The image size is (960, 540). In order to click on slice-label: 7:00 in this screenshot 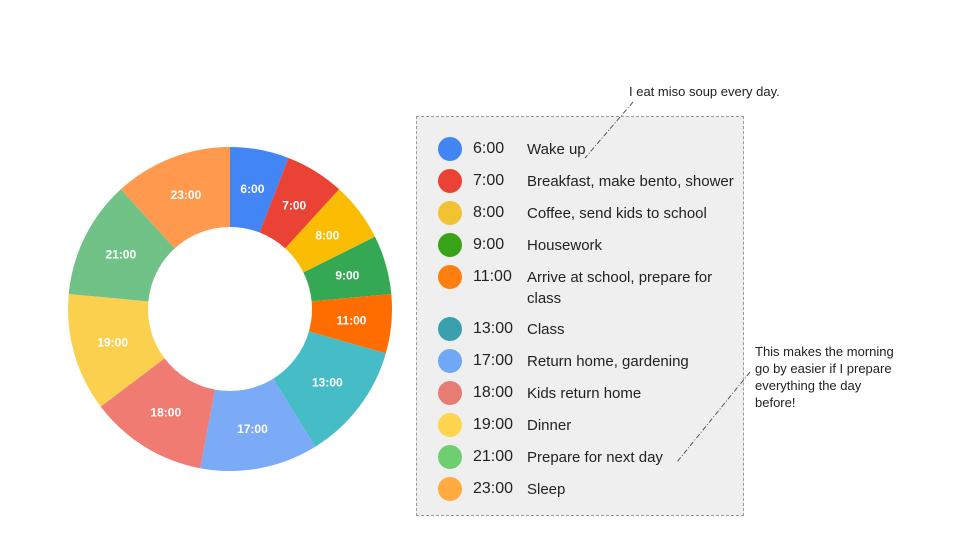, I will do `click(294, 205)`.